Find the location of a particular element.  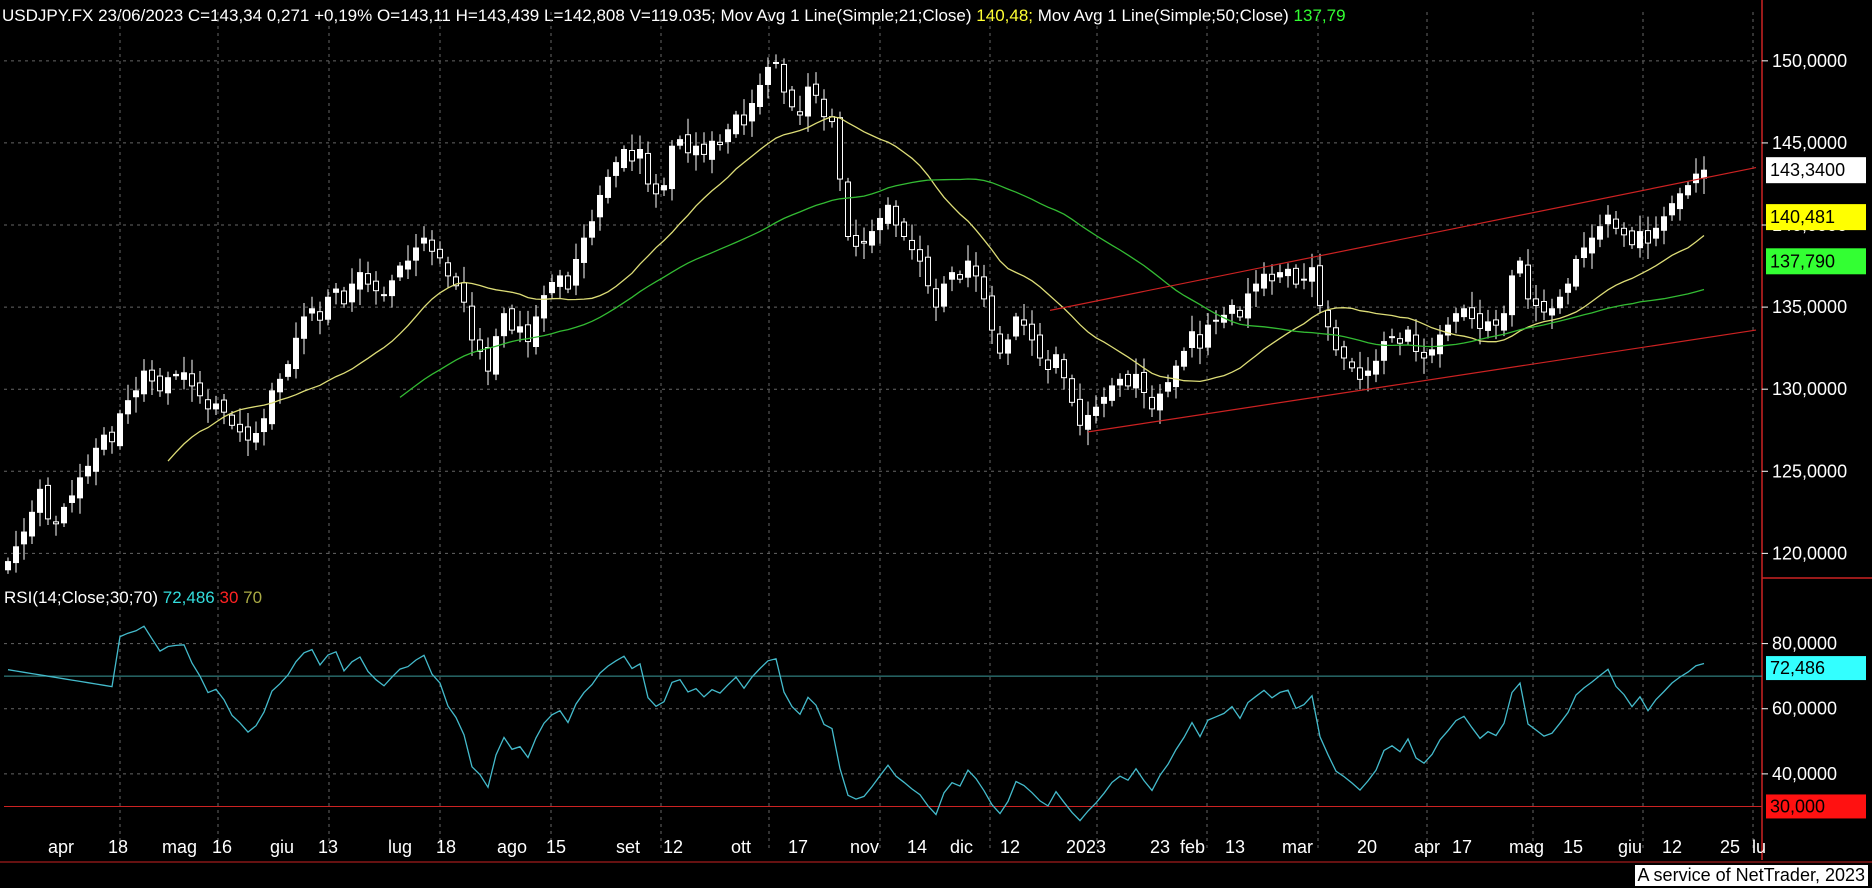

x-tick-label-2: mag is located at coordinates (179, 847).